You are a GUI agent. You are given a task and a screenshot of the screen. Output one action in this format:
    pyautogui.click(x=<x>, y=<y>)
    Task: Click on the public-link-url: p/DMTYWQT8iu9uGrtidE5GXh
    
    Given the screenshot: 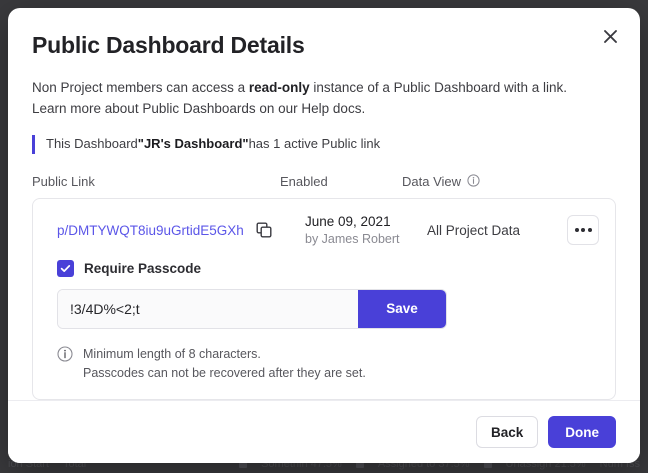 What is the action you would take?
    pyautogui.click(x=150, y=230)
    